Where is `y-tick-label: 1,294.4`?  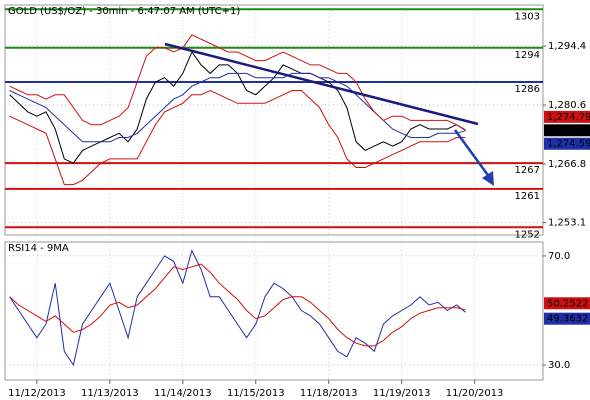
y-tick-label: 1,294.4 is located at coordinates (567, 46).